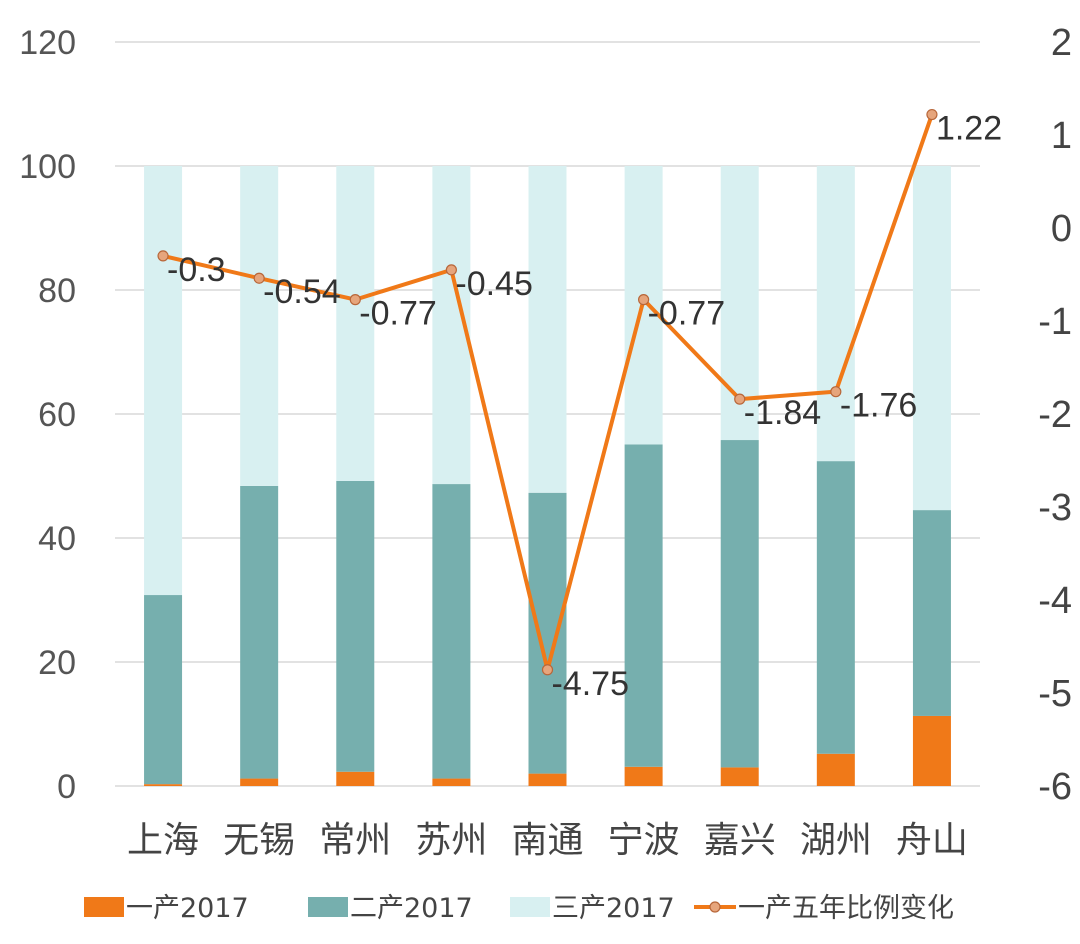 This screenshot has width=1080, height=944. I want to click on data-label: -4.75, so click(591, 684).